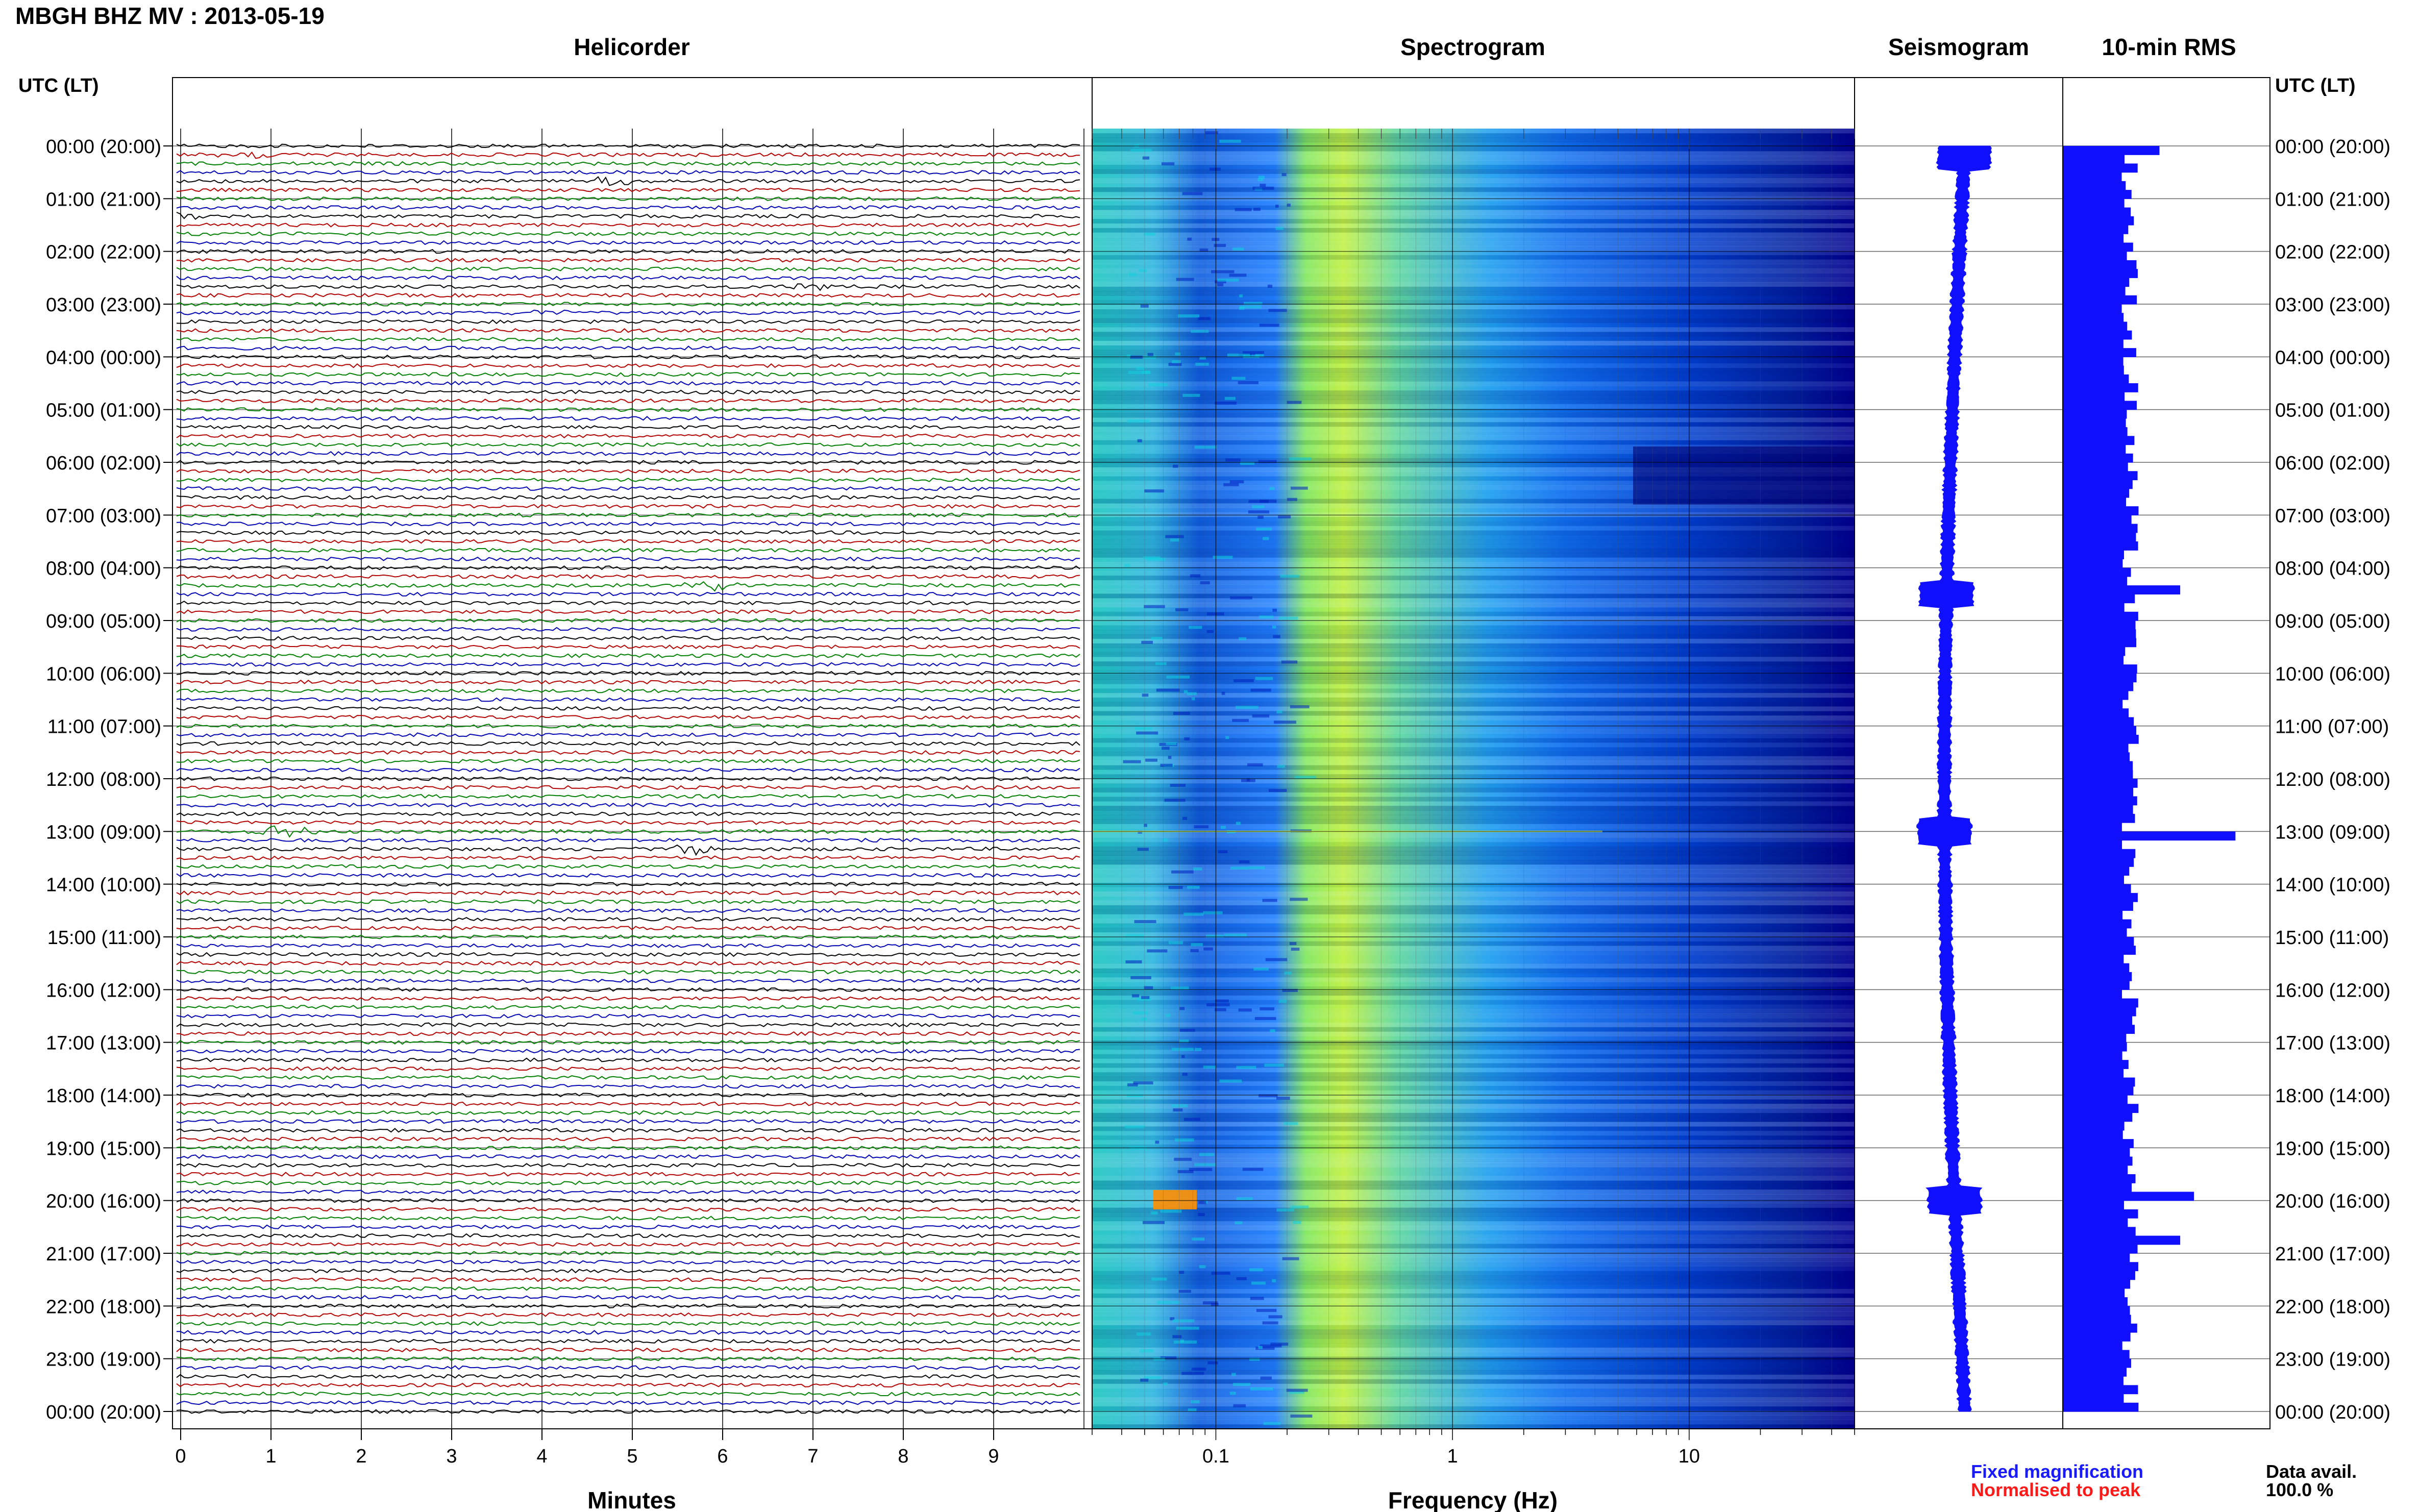 The width and height of the screenshot is (2419, 1512). I want to click on time-tick-label-right: 02:00 (22:00), so click(2332, 252).